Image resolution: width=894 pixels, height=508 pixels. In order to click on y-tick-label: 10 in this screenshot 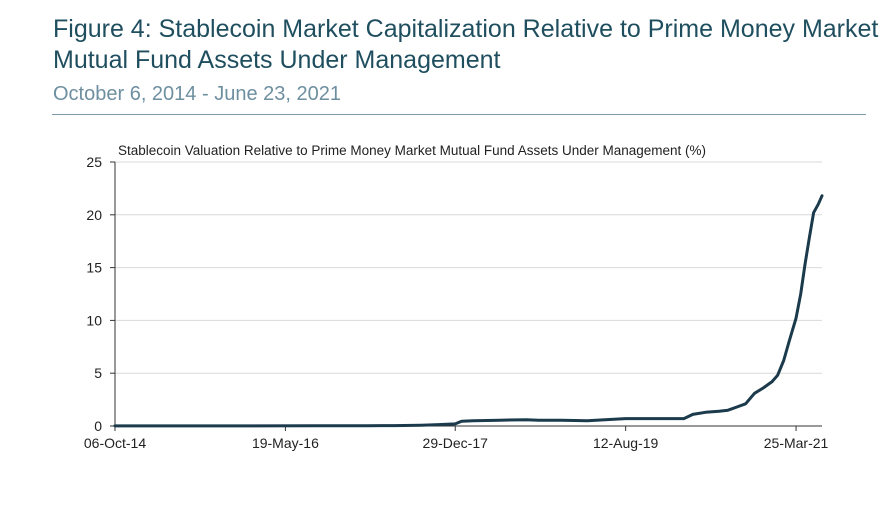, I will do `click(94, 320)`.